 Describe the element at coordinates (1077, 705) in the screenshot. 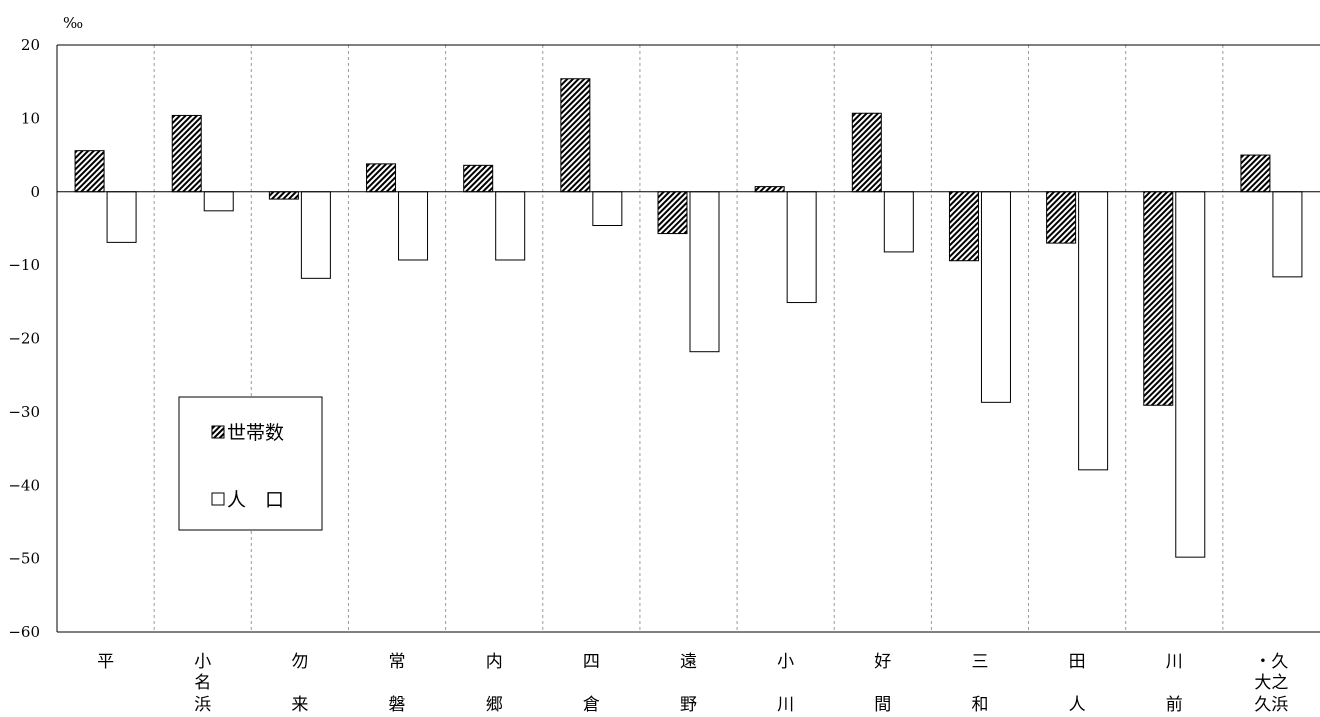

I see `x-category-label-line: 人` at that location.